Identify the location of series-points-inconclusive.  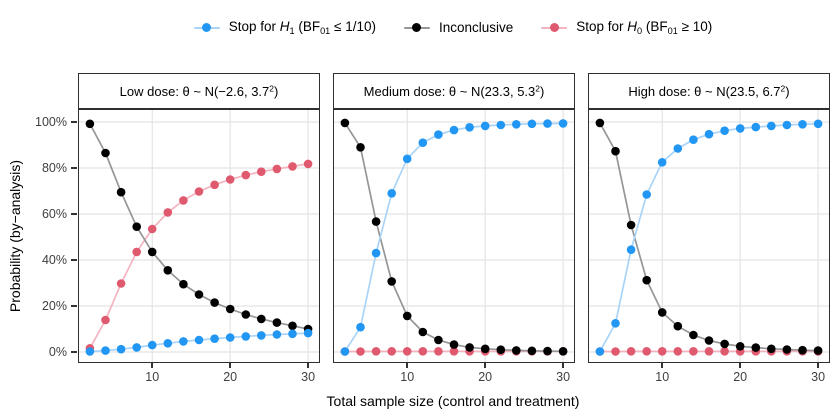
(199, 226).